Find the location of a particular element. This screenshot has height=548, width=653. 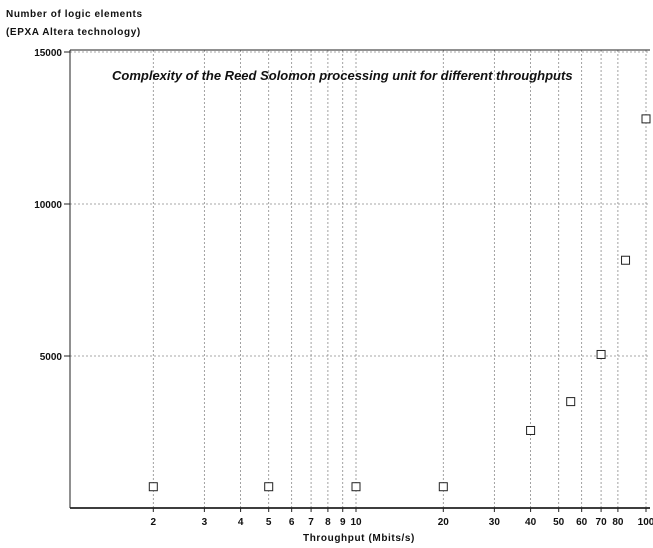

y-tick-label: 5000 is located at coordinates (51, 357).